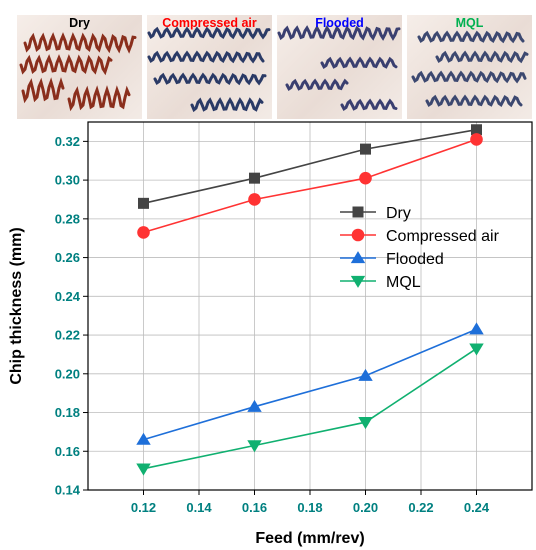 This screenshot has width=536, height=550. I want to click on photo-panel-flooded: Flooded, so click(339, 67).